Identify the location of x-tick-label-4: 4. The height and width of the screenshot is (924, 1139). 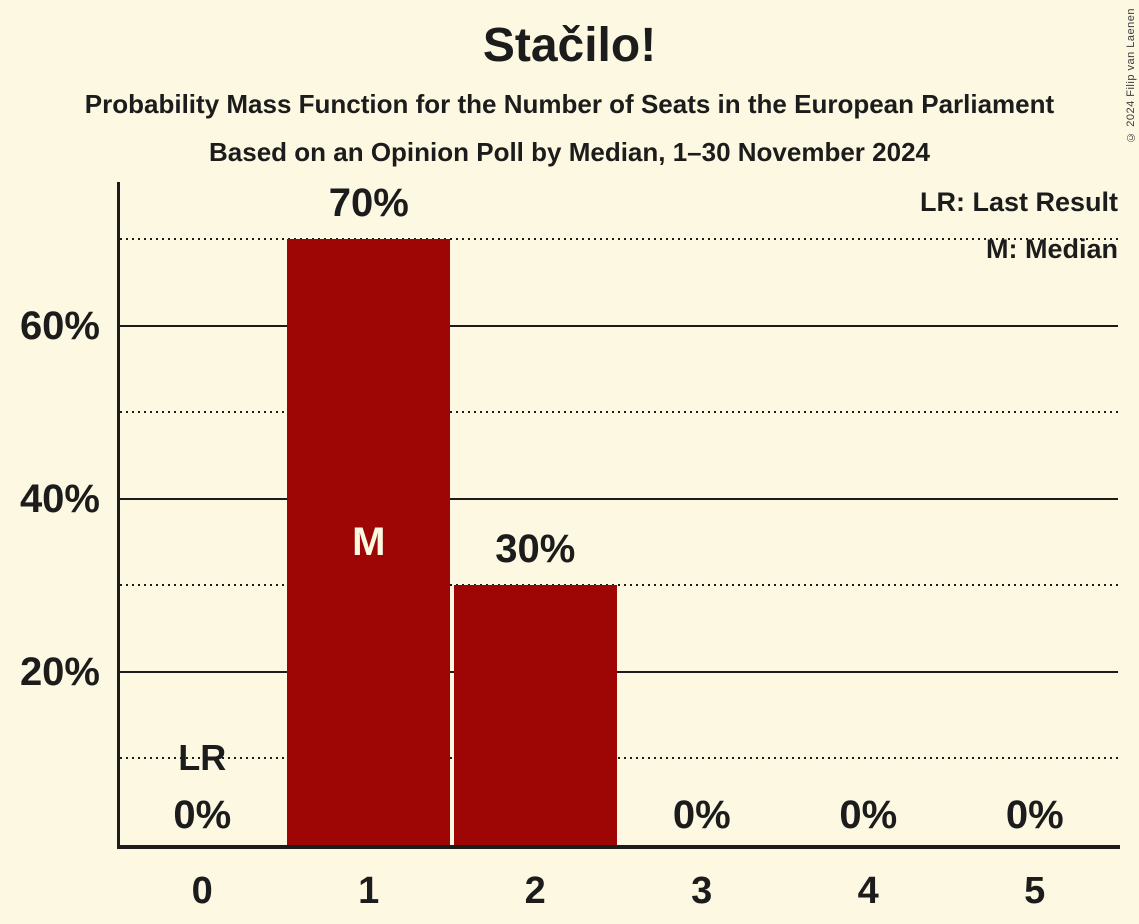
(868, 891).